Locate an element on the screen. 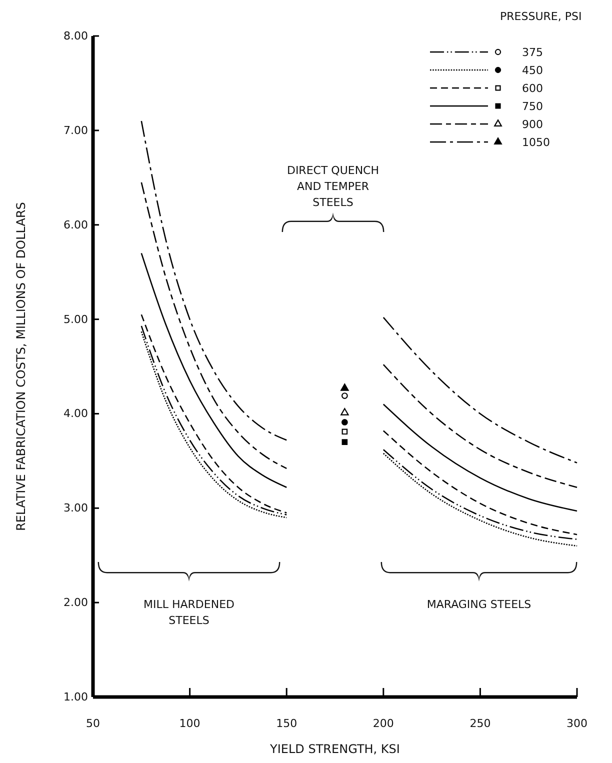 The width and height of the screenshot is (612, 763). y-tick-label: 4.00 is located at coordinates (76, 413).